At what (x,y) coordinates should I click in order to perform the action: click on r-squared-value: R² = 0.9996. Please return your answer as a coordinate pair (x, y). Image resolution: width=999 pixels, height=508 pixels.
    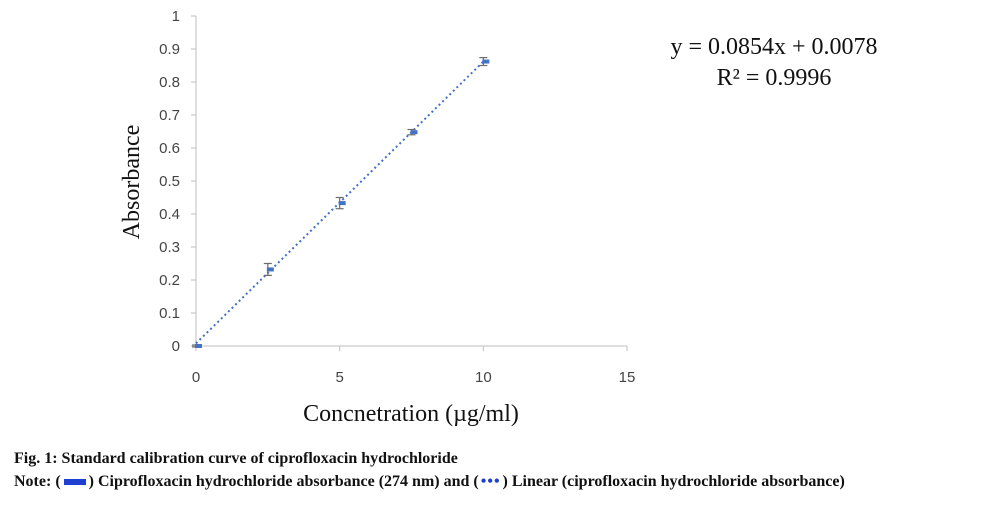
    Looking at the image, I should click on (774, 78).